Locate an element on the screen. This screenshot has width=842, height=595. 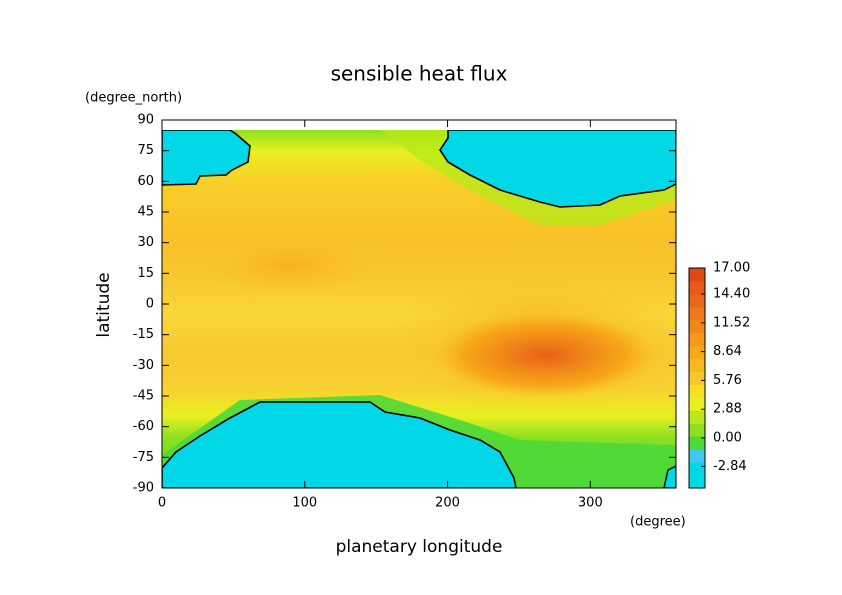
colorbar-tick-label: 0.00 is located at coordinates (727, 438).